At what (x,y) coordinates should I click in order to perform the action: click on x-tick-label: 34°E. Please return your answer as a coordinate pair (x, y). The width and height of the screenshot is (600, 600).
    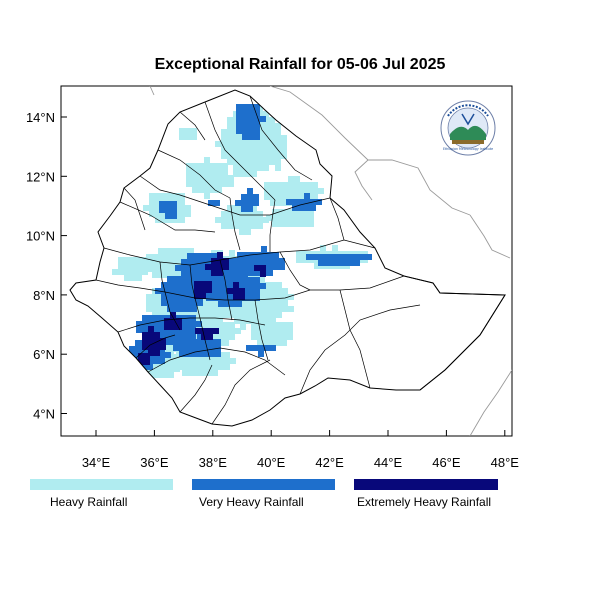
    Looking at the image, I should click on (96, 462).